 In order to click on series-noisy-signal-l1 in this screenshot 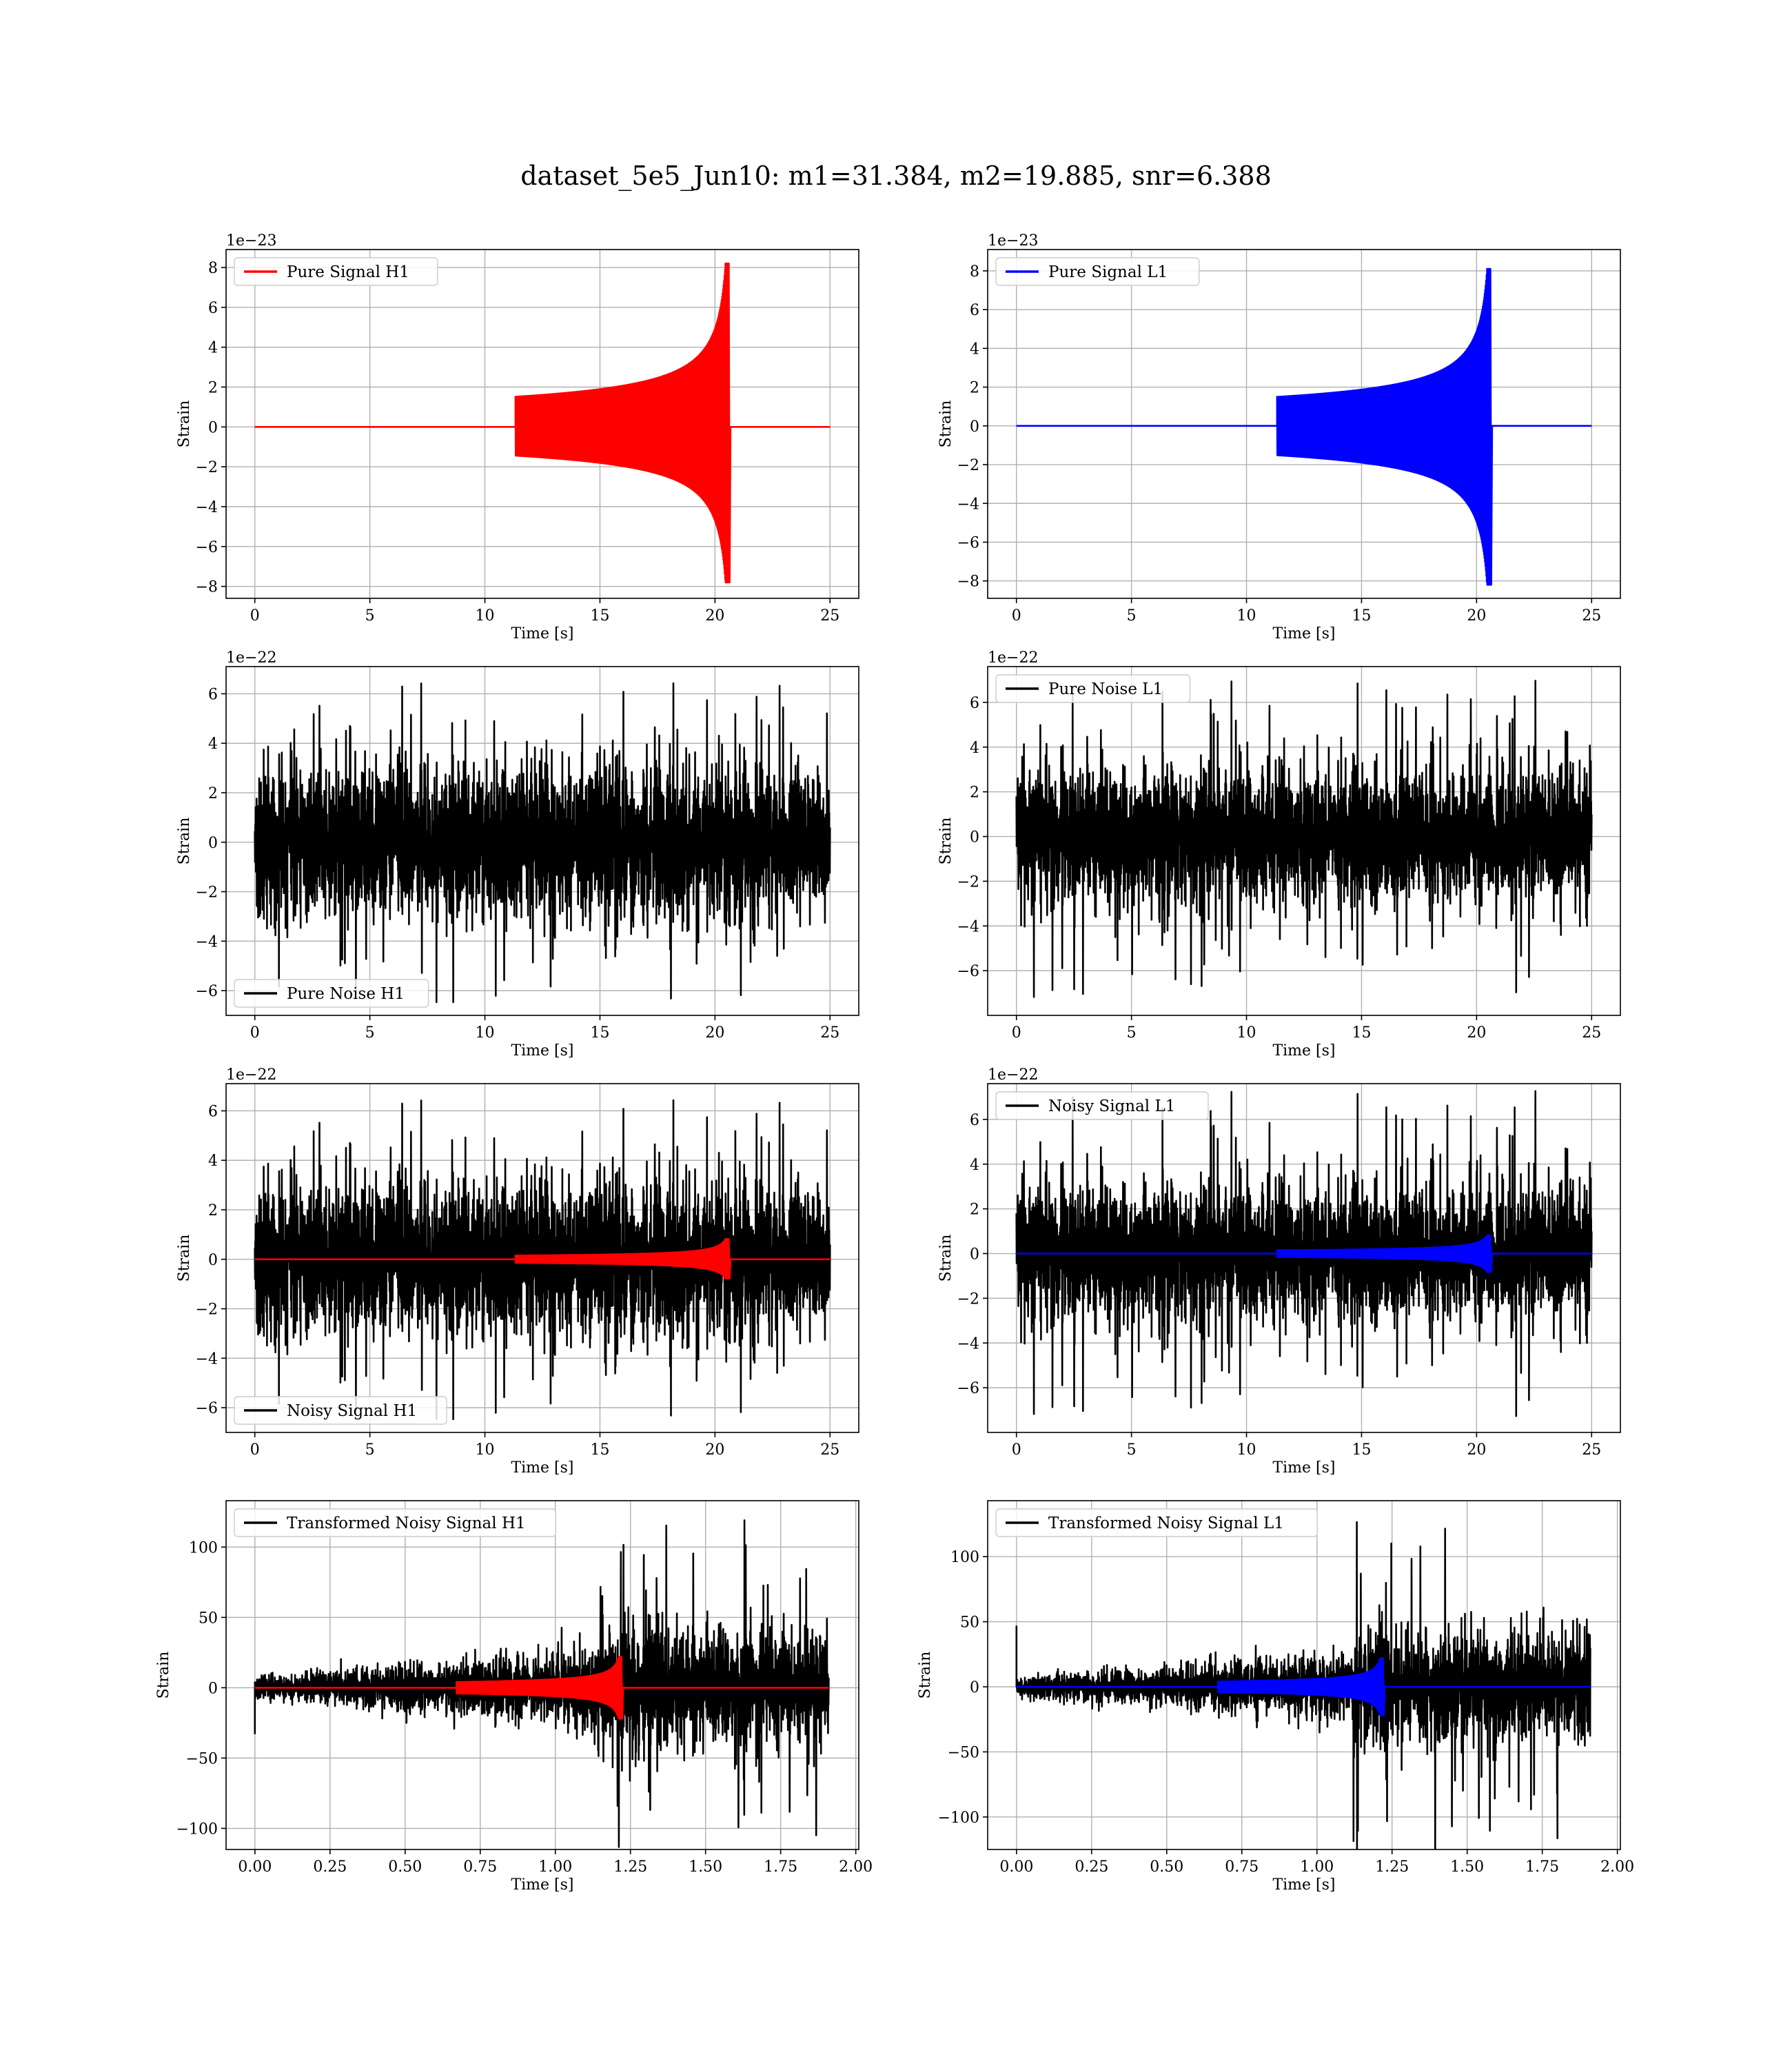, I will do `click(1304, 1253)`.